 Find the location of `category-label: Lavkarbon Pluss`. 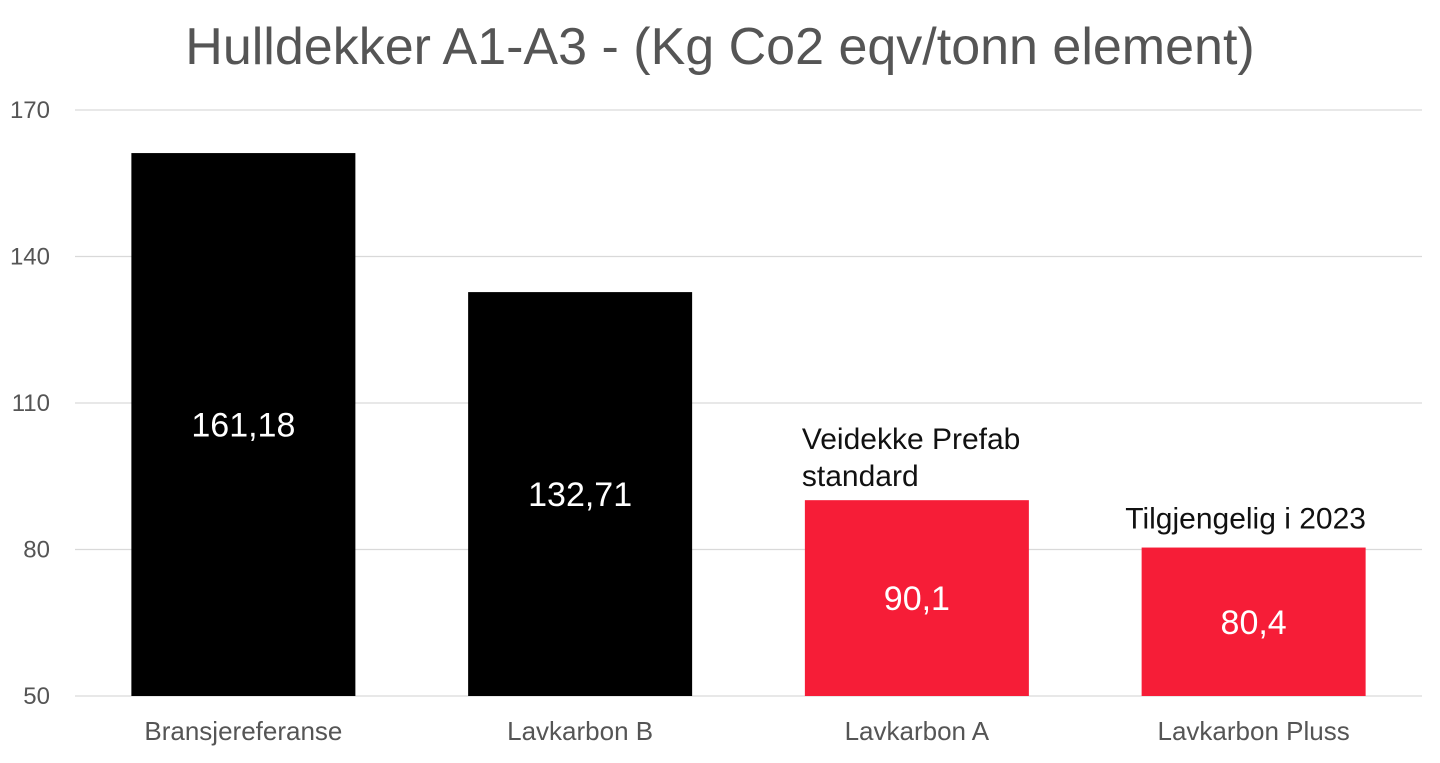

category-label: Lavkarbon Pluss is located at coordinates (1254, 731).